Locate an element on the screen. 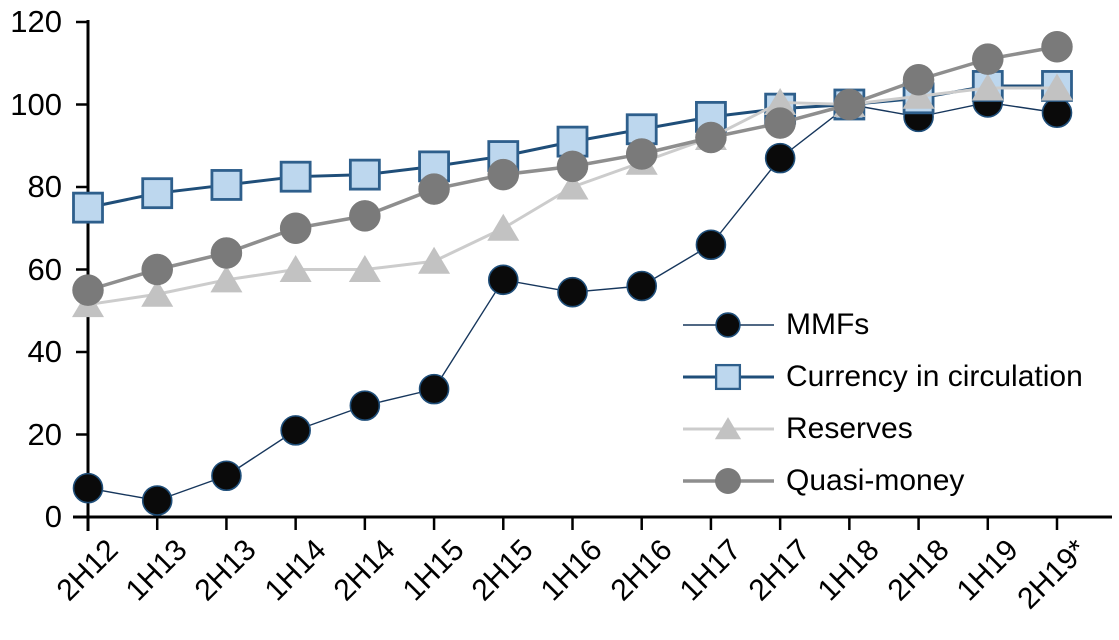 Image resolution: width=1119 pixels, height=640 pixels. legend-marker-mmfs is located at coordinates (728, 325).